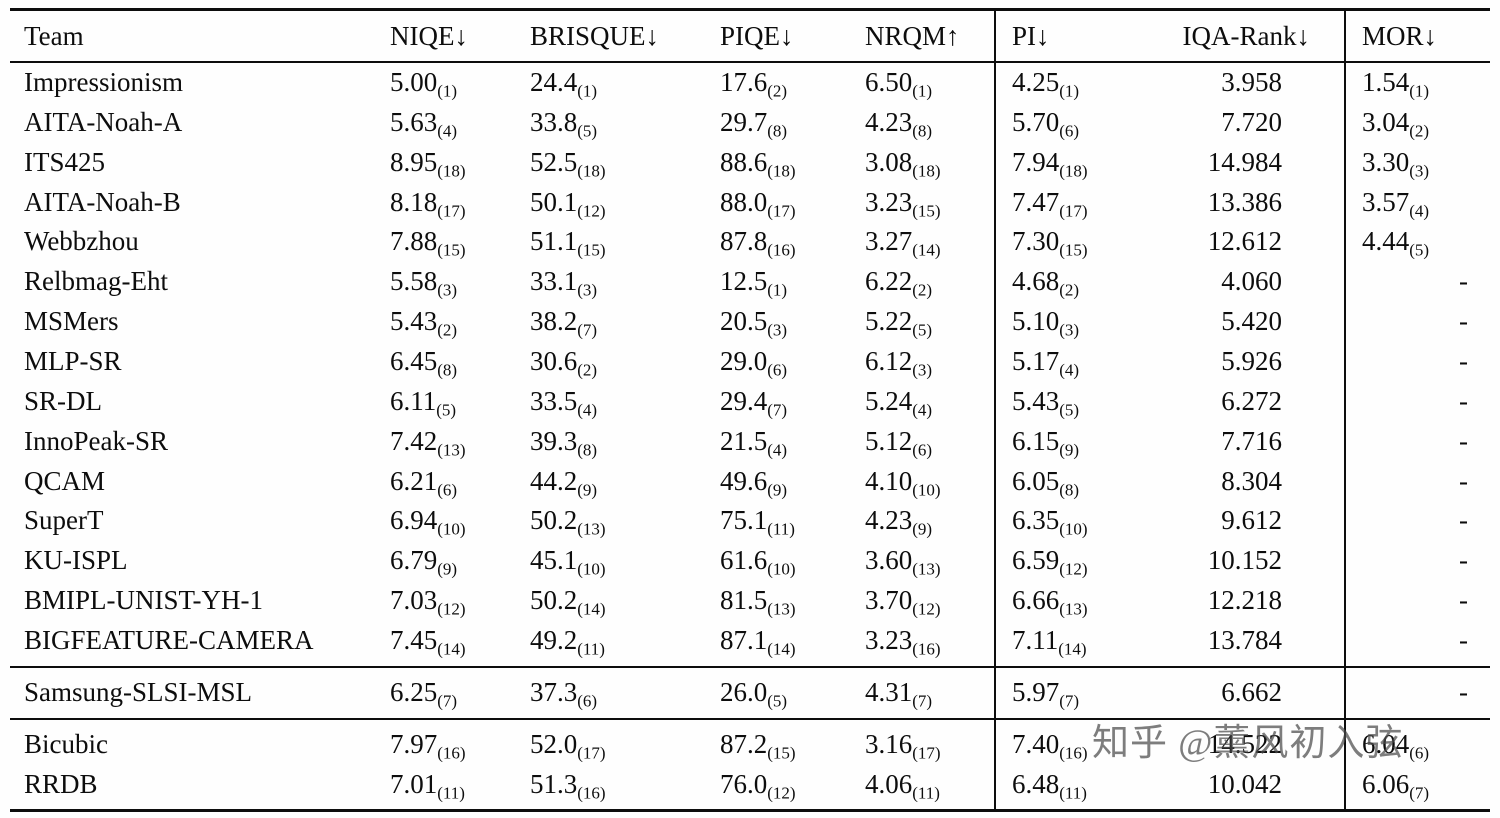 This screenshot has height=818, width=1500. I want to click on metric-value: 7.47, so click(1036, 201).